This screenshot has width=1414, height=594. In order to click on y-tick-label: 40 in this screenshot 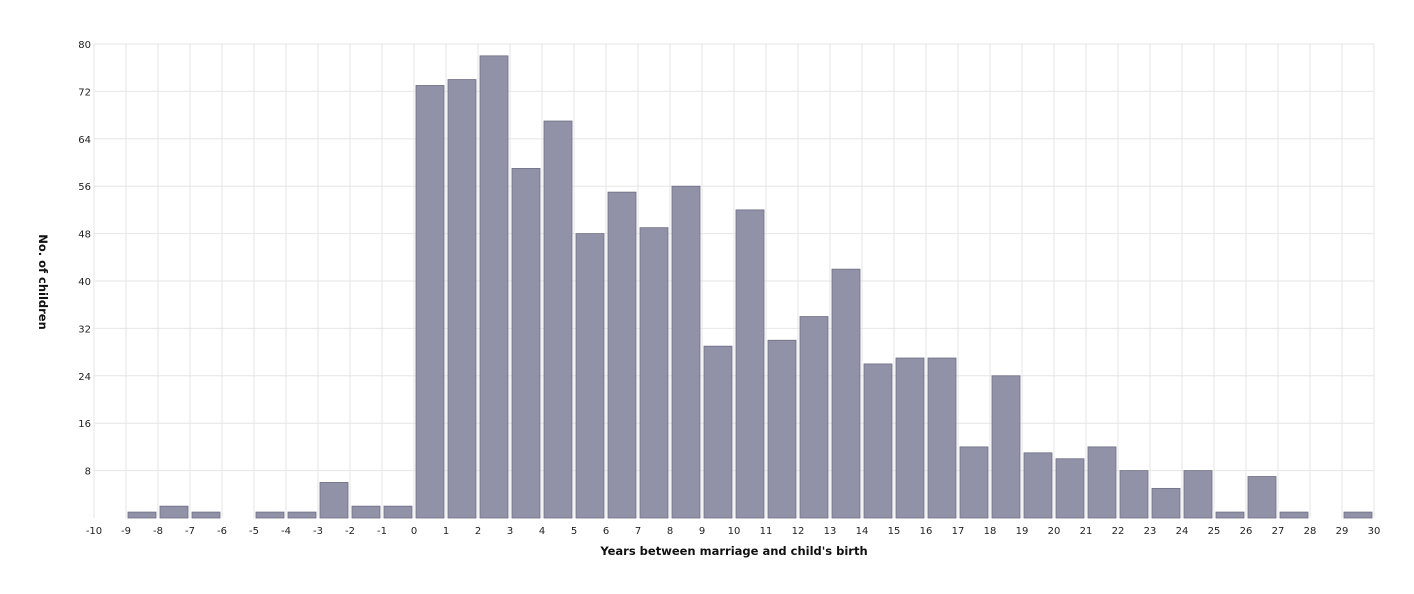, I will do `click(84, 282)`.